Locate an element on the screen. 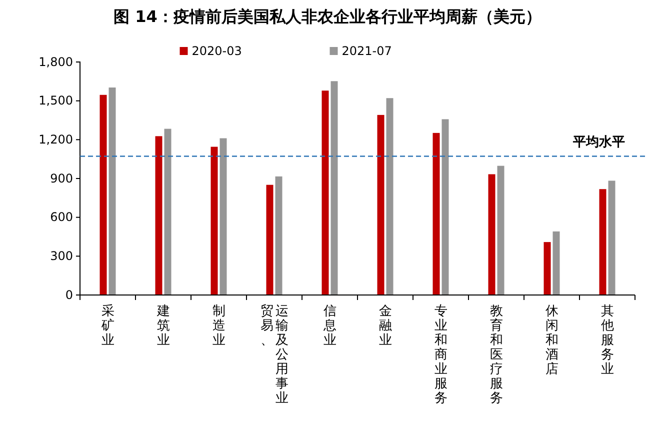 This screenshot has height=435, width=655. y-tick-label: 1,800 is located at coordinates (55, 61).